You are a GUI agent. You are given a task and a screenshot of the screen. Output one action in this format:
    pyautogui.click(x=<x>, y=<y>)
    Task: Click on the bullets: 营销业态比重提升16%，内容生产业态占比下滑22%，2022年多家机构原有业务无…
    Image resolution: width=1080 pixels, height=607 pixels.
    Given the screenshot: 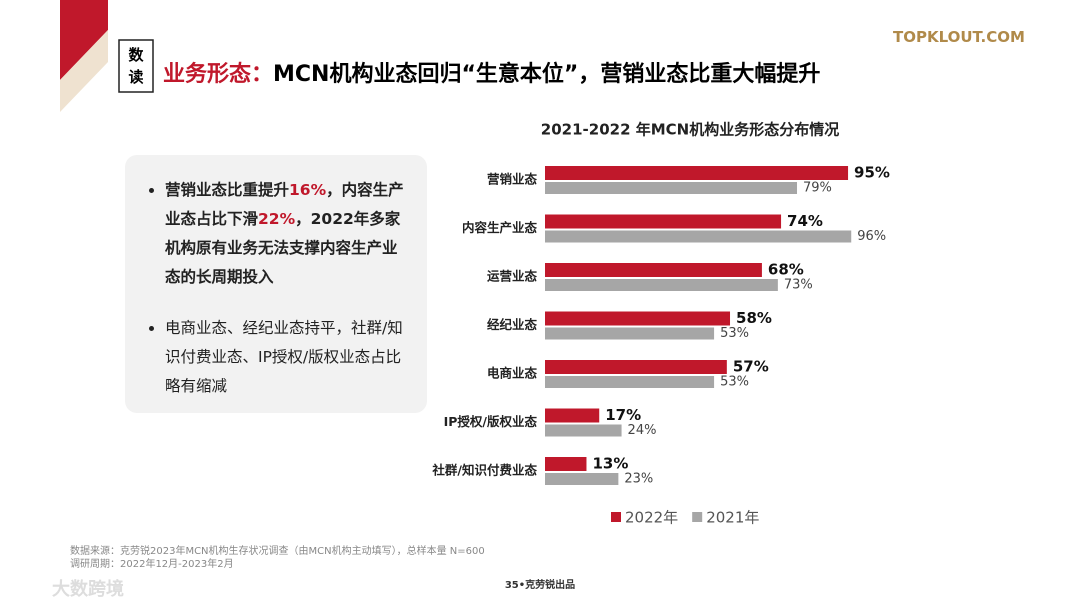 What is the action you would take?
    pyautogui.click(x=274, y=288)
    